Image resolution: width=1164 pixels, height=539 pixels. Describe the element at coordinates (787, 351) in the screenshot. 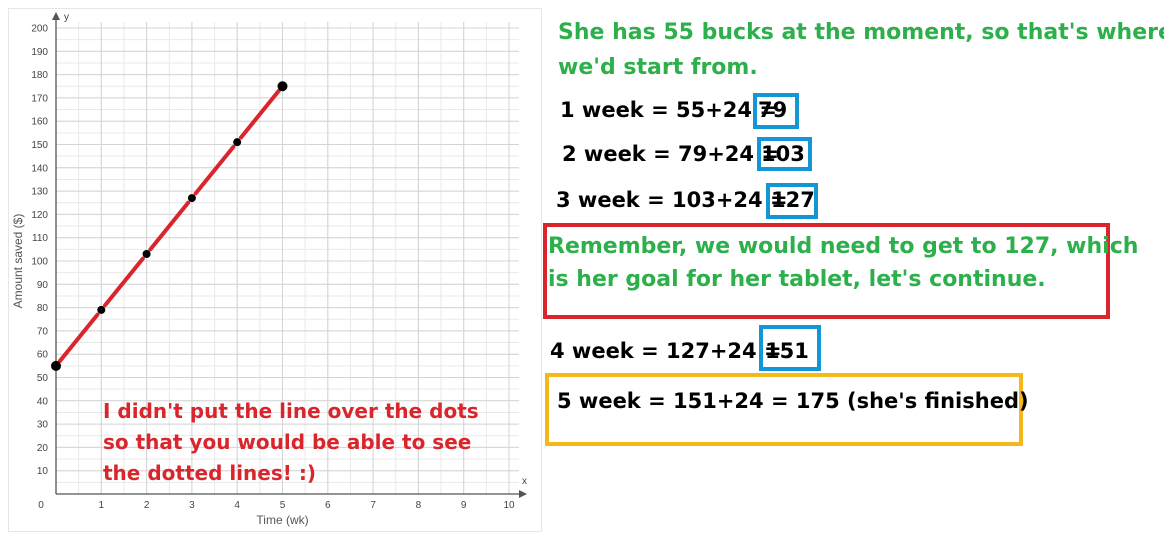

I see `week4-result: 151` at that location.